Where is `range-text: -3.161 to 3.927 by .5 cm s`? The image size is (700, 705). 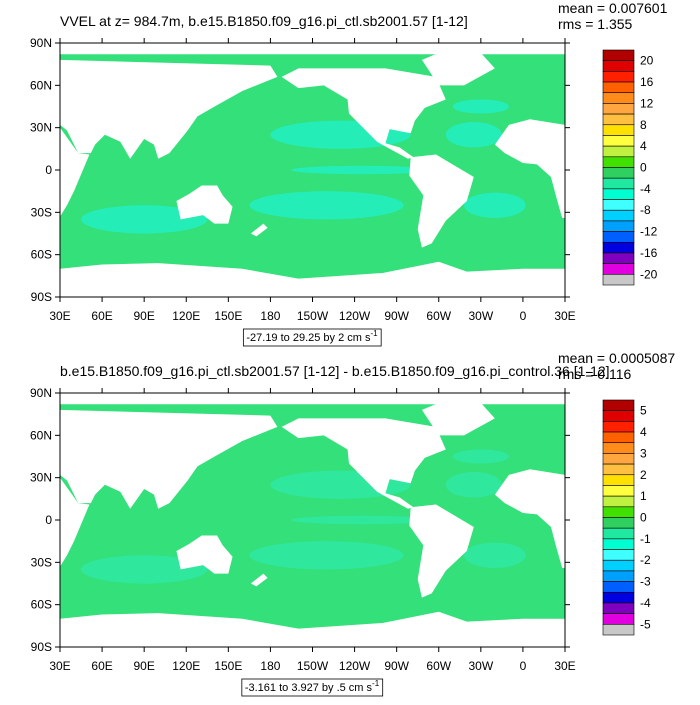
range-text: -3.161 to 3.927 by .5 cm s is located at coordinates (309, 688).